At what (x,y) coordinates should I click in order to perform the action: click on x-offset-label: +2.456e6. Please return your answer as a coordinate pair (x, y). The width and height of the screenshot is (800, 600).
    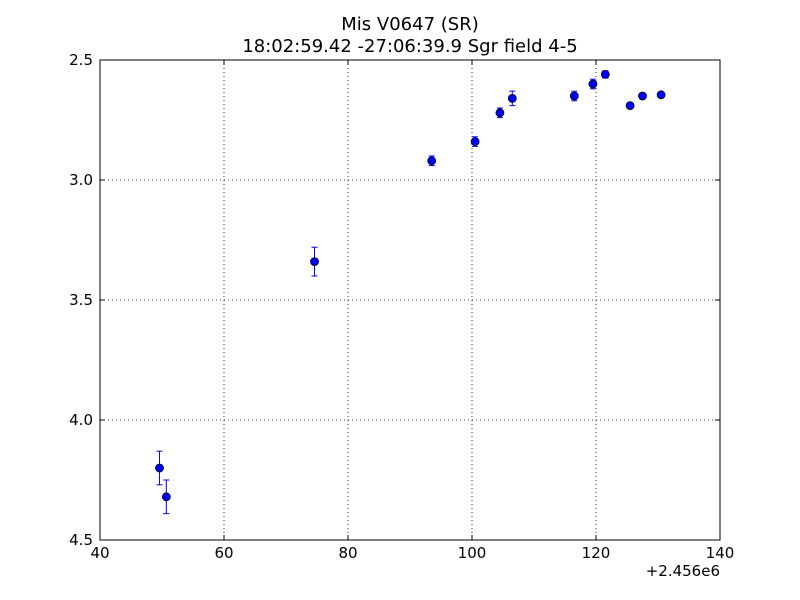
    Looking at the image, I should click on (683, 571).